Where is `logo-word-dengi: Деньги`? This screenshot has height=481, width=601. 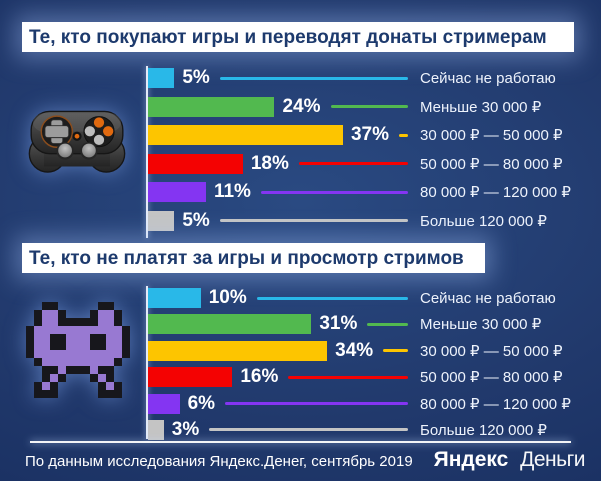
logo-word-dengi: Деньги is located at coordinates (552, 459).